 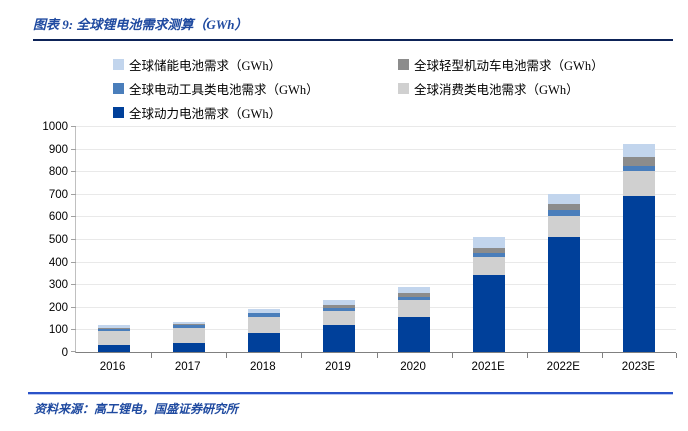 I want to click on legend-item-lev: 全球轻型机动车电池需求（GWh）, so click(x=501, y=64).